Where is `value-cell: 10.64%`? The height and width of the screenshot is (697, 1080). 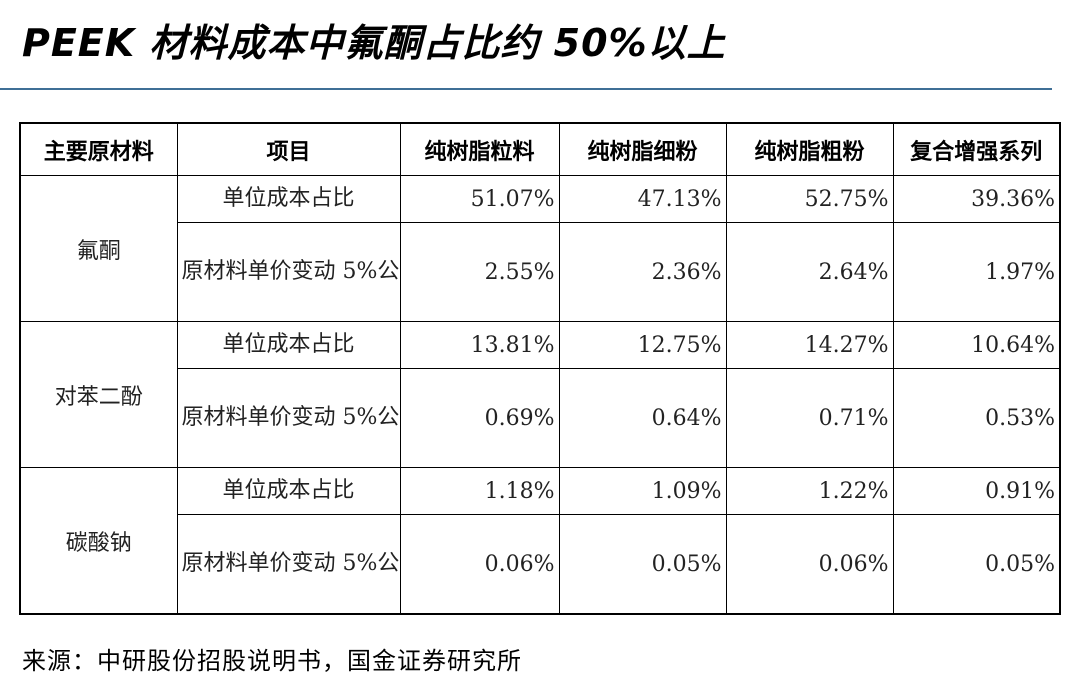 value-cell: 10.64% is located at coordinates (976, 345).